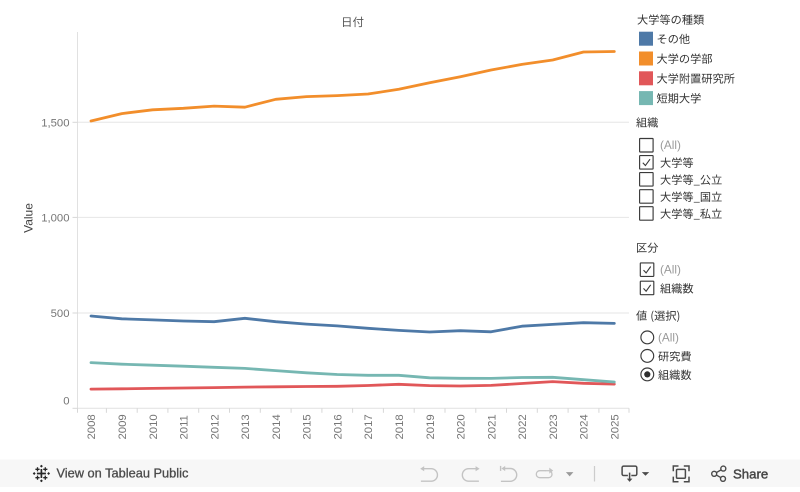  I want to click on svg-text: 2023, so click(554, 426).